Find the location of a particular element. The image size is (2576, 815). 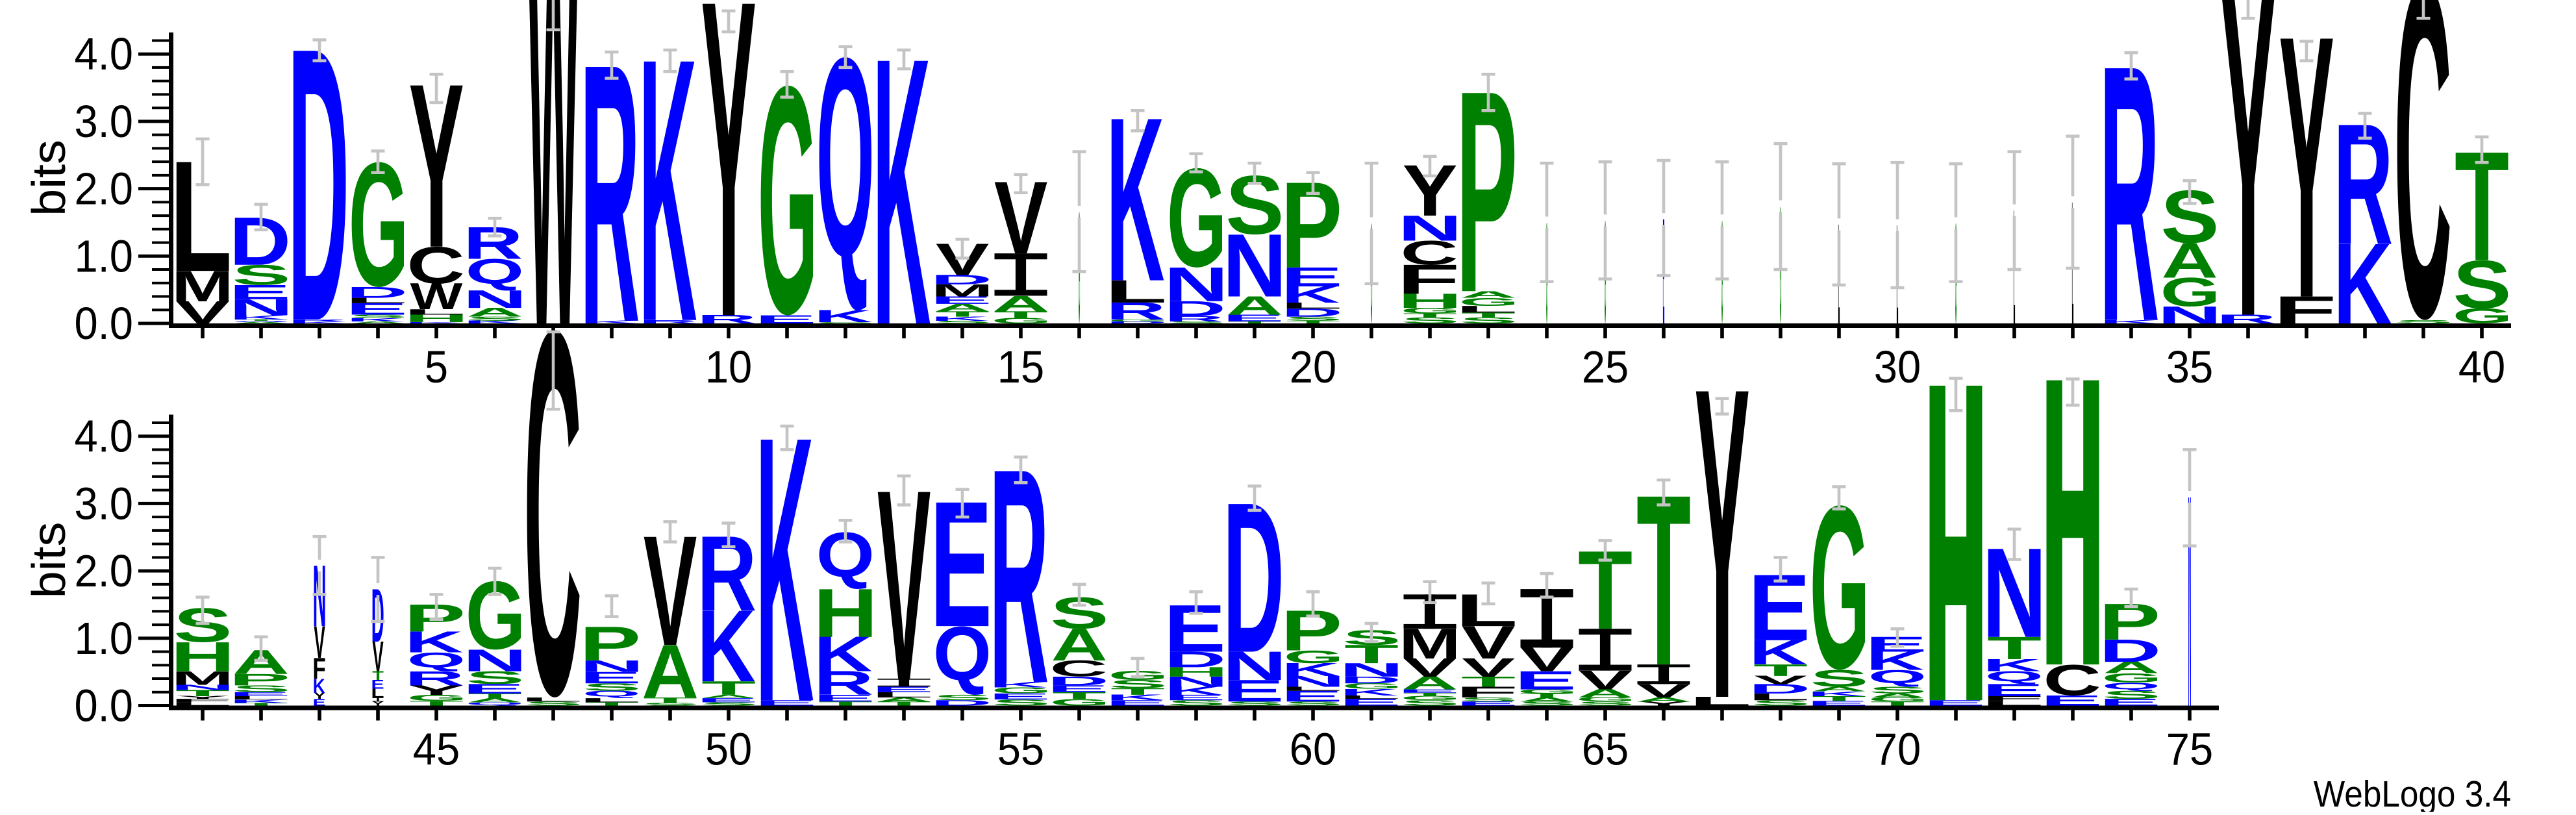

svg-text: 40 is located at coordinates (2481, 367).